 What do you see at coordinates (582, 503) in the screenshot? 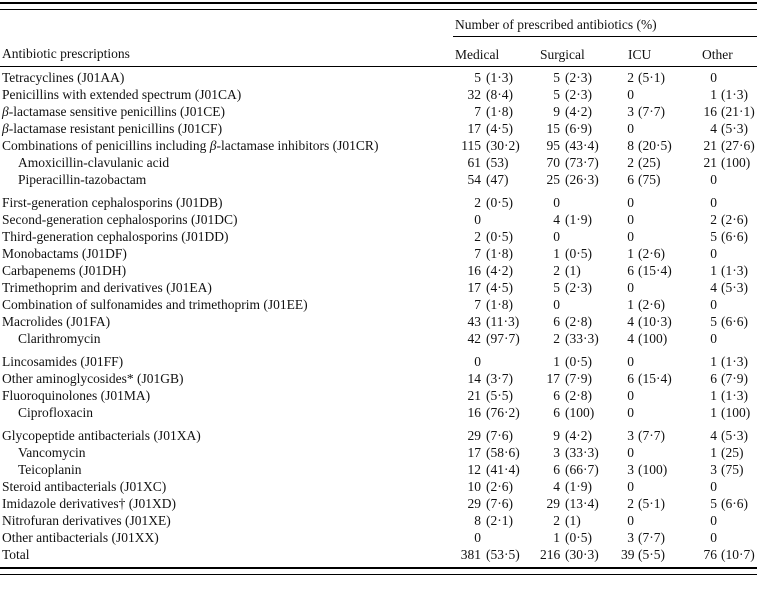
I see `percent-value: (13·4)` at bounding box center [582, 503].